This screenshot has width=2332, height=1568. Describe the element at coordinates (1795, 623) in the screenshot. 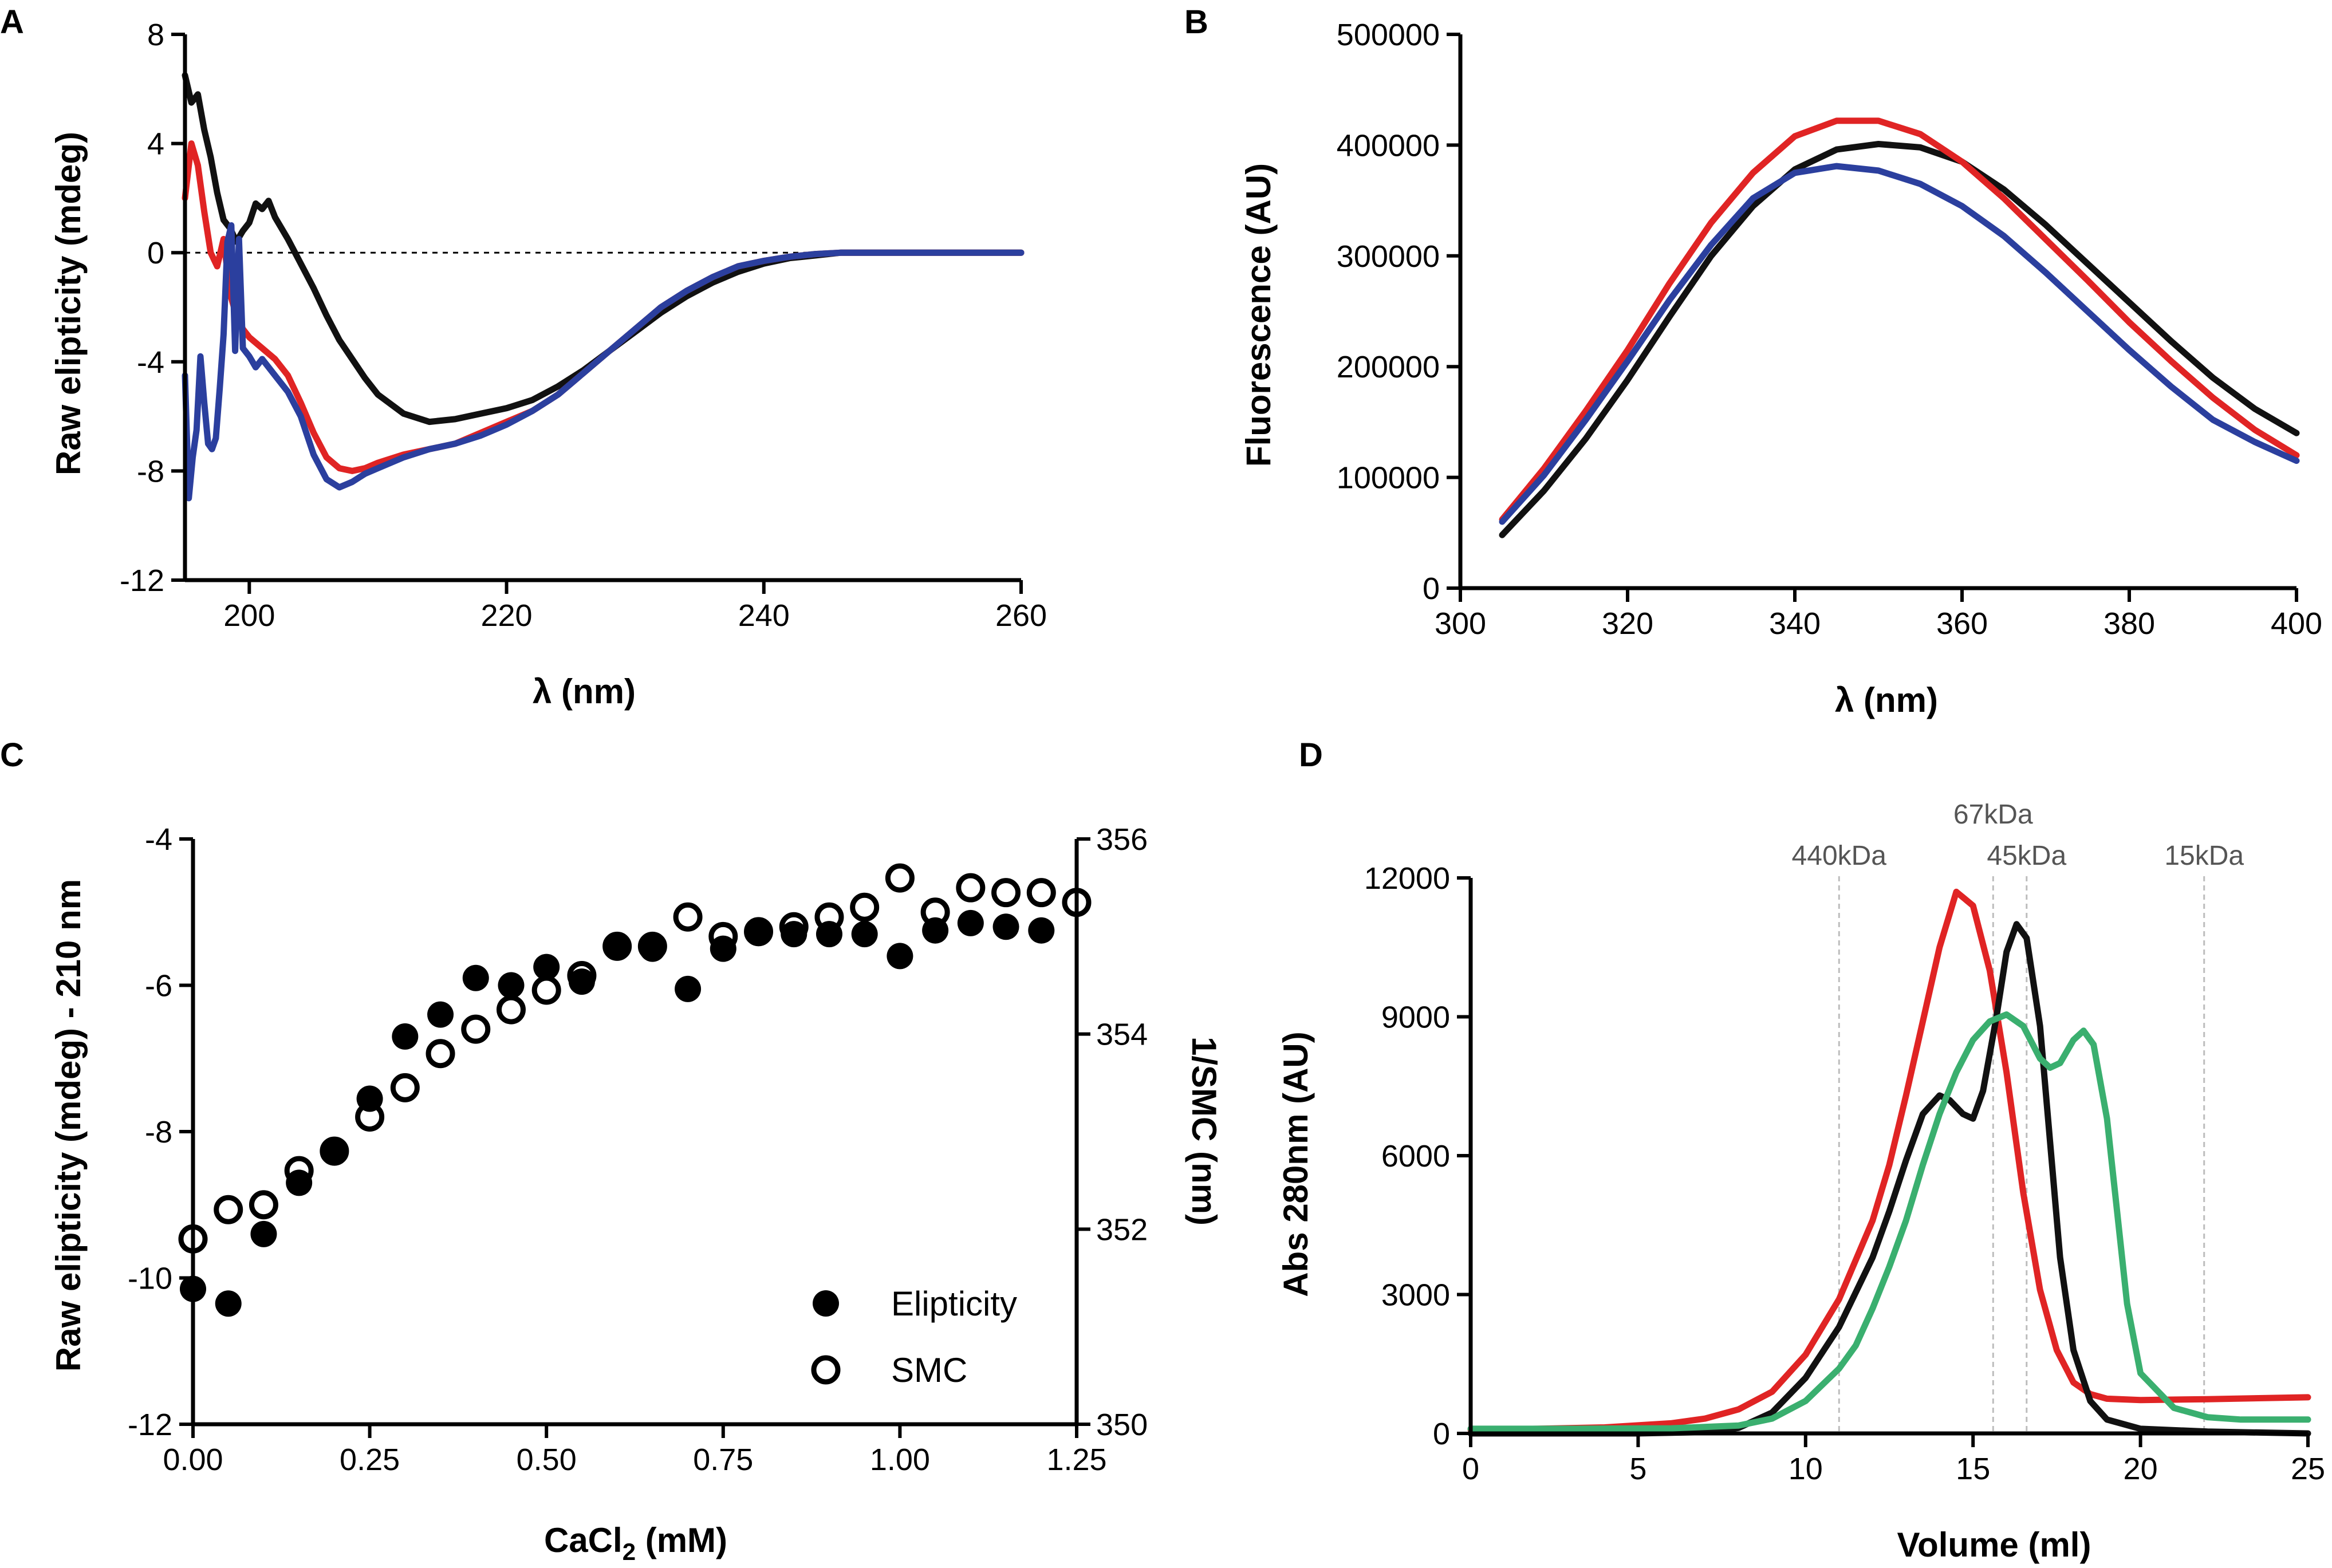

I see `panel-b-x-tick-label: 340` at that location.